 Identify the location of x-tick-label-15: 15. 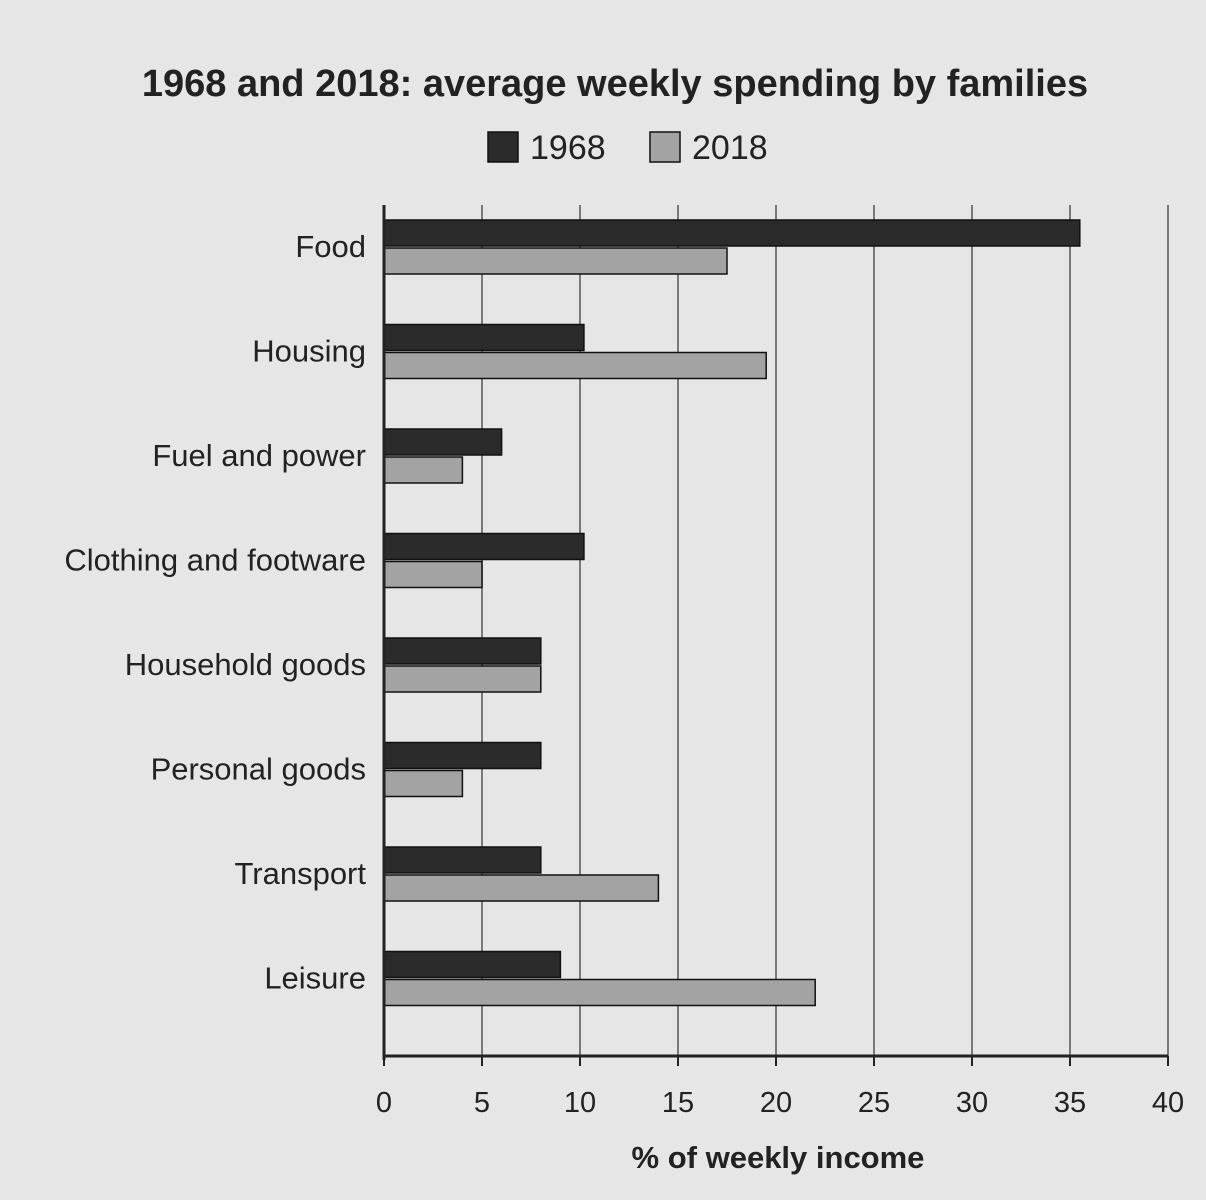
(678, 1103).